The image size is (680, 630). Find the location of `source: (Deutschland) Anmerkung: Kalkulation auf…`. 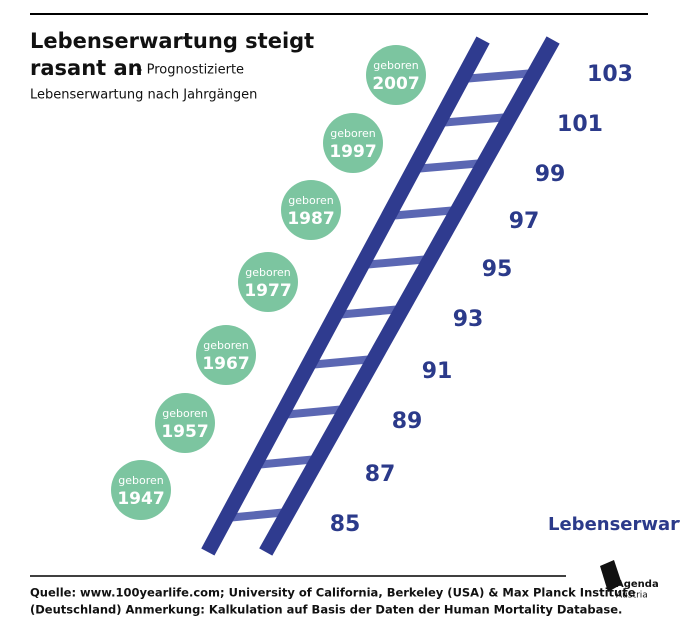

source: (Deutschland) Anmerkung: Kalkulation auf… is located at coordinates (326, 610).